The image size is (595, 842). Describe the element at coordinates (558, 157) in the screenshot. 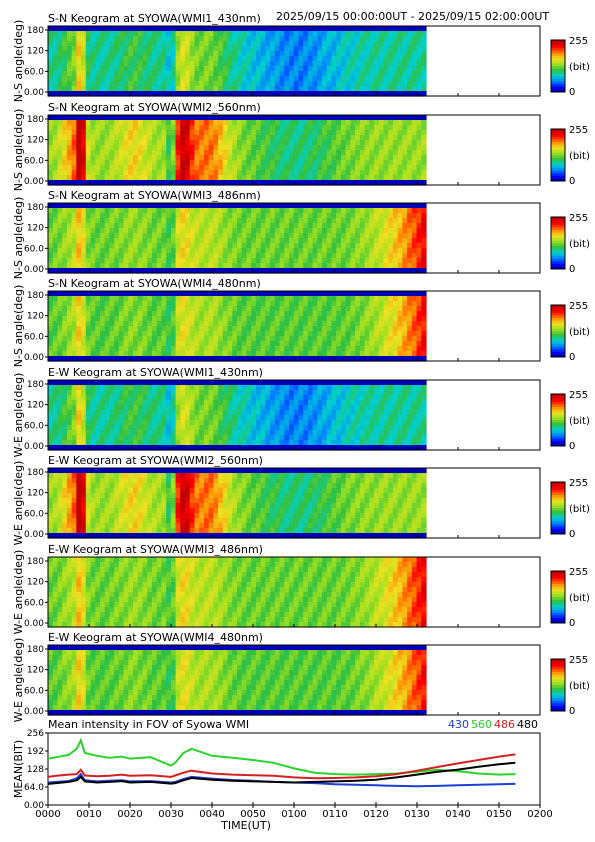

I see `colorbar-segment` at that location.